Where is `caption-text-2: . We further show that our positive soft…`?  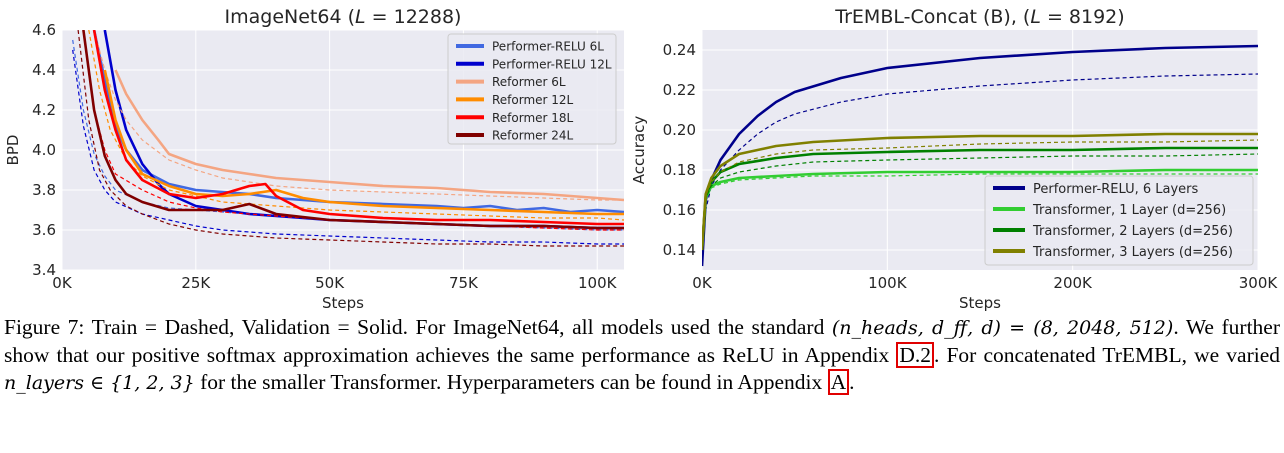 caption-text-2: . We further show that our positive soft… is located at coordinates (642, 341).